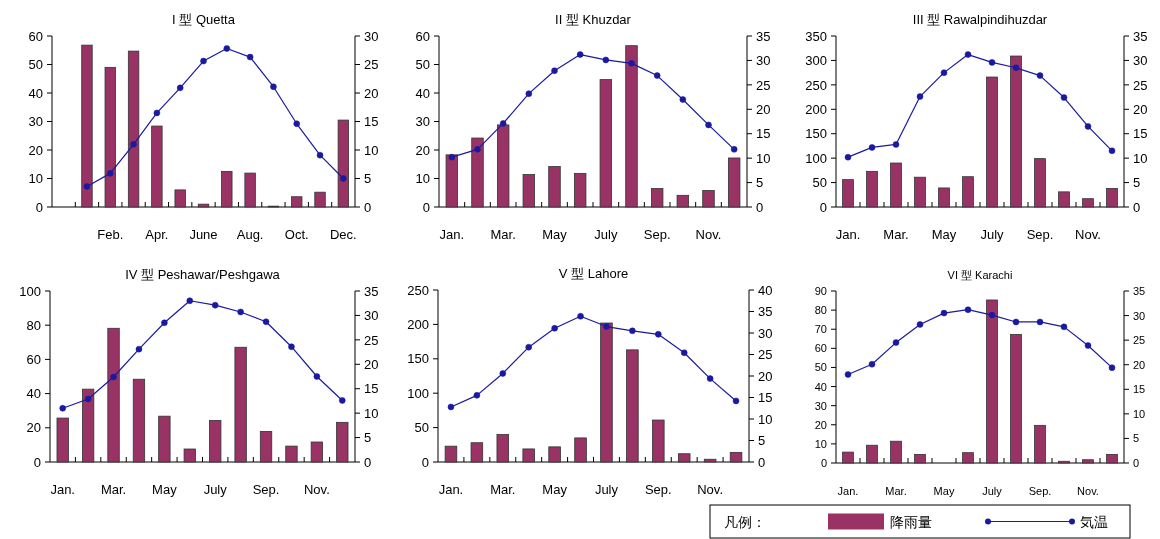 This screenshot has width=1160, height=539. Describe the element at coordinates (555, 489) in the screenshot. I see `x-tick-label: May` at that location.